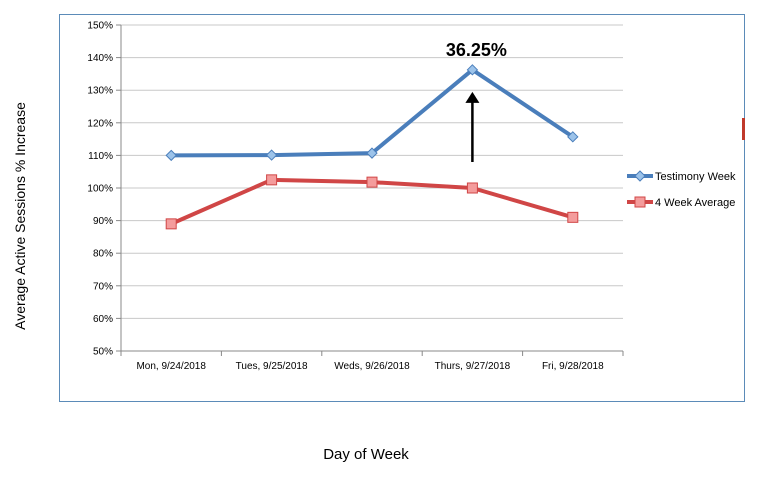  What do you see at coordinates (100, 58) in the screenshot?
I see `y-tick-label: 140%` at bounding box center [100, 58].